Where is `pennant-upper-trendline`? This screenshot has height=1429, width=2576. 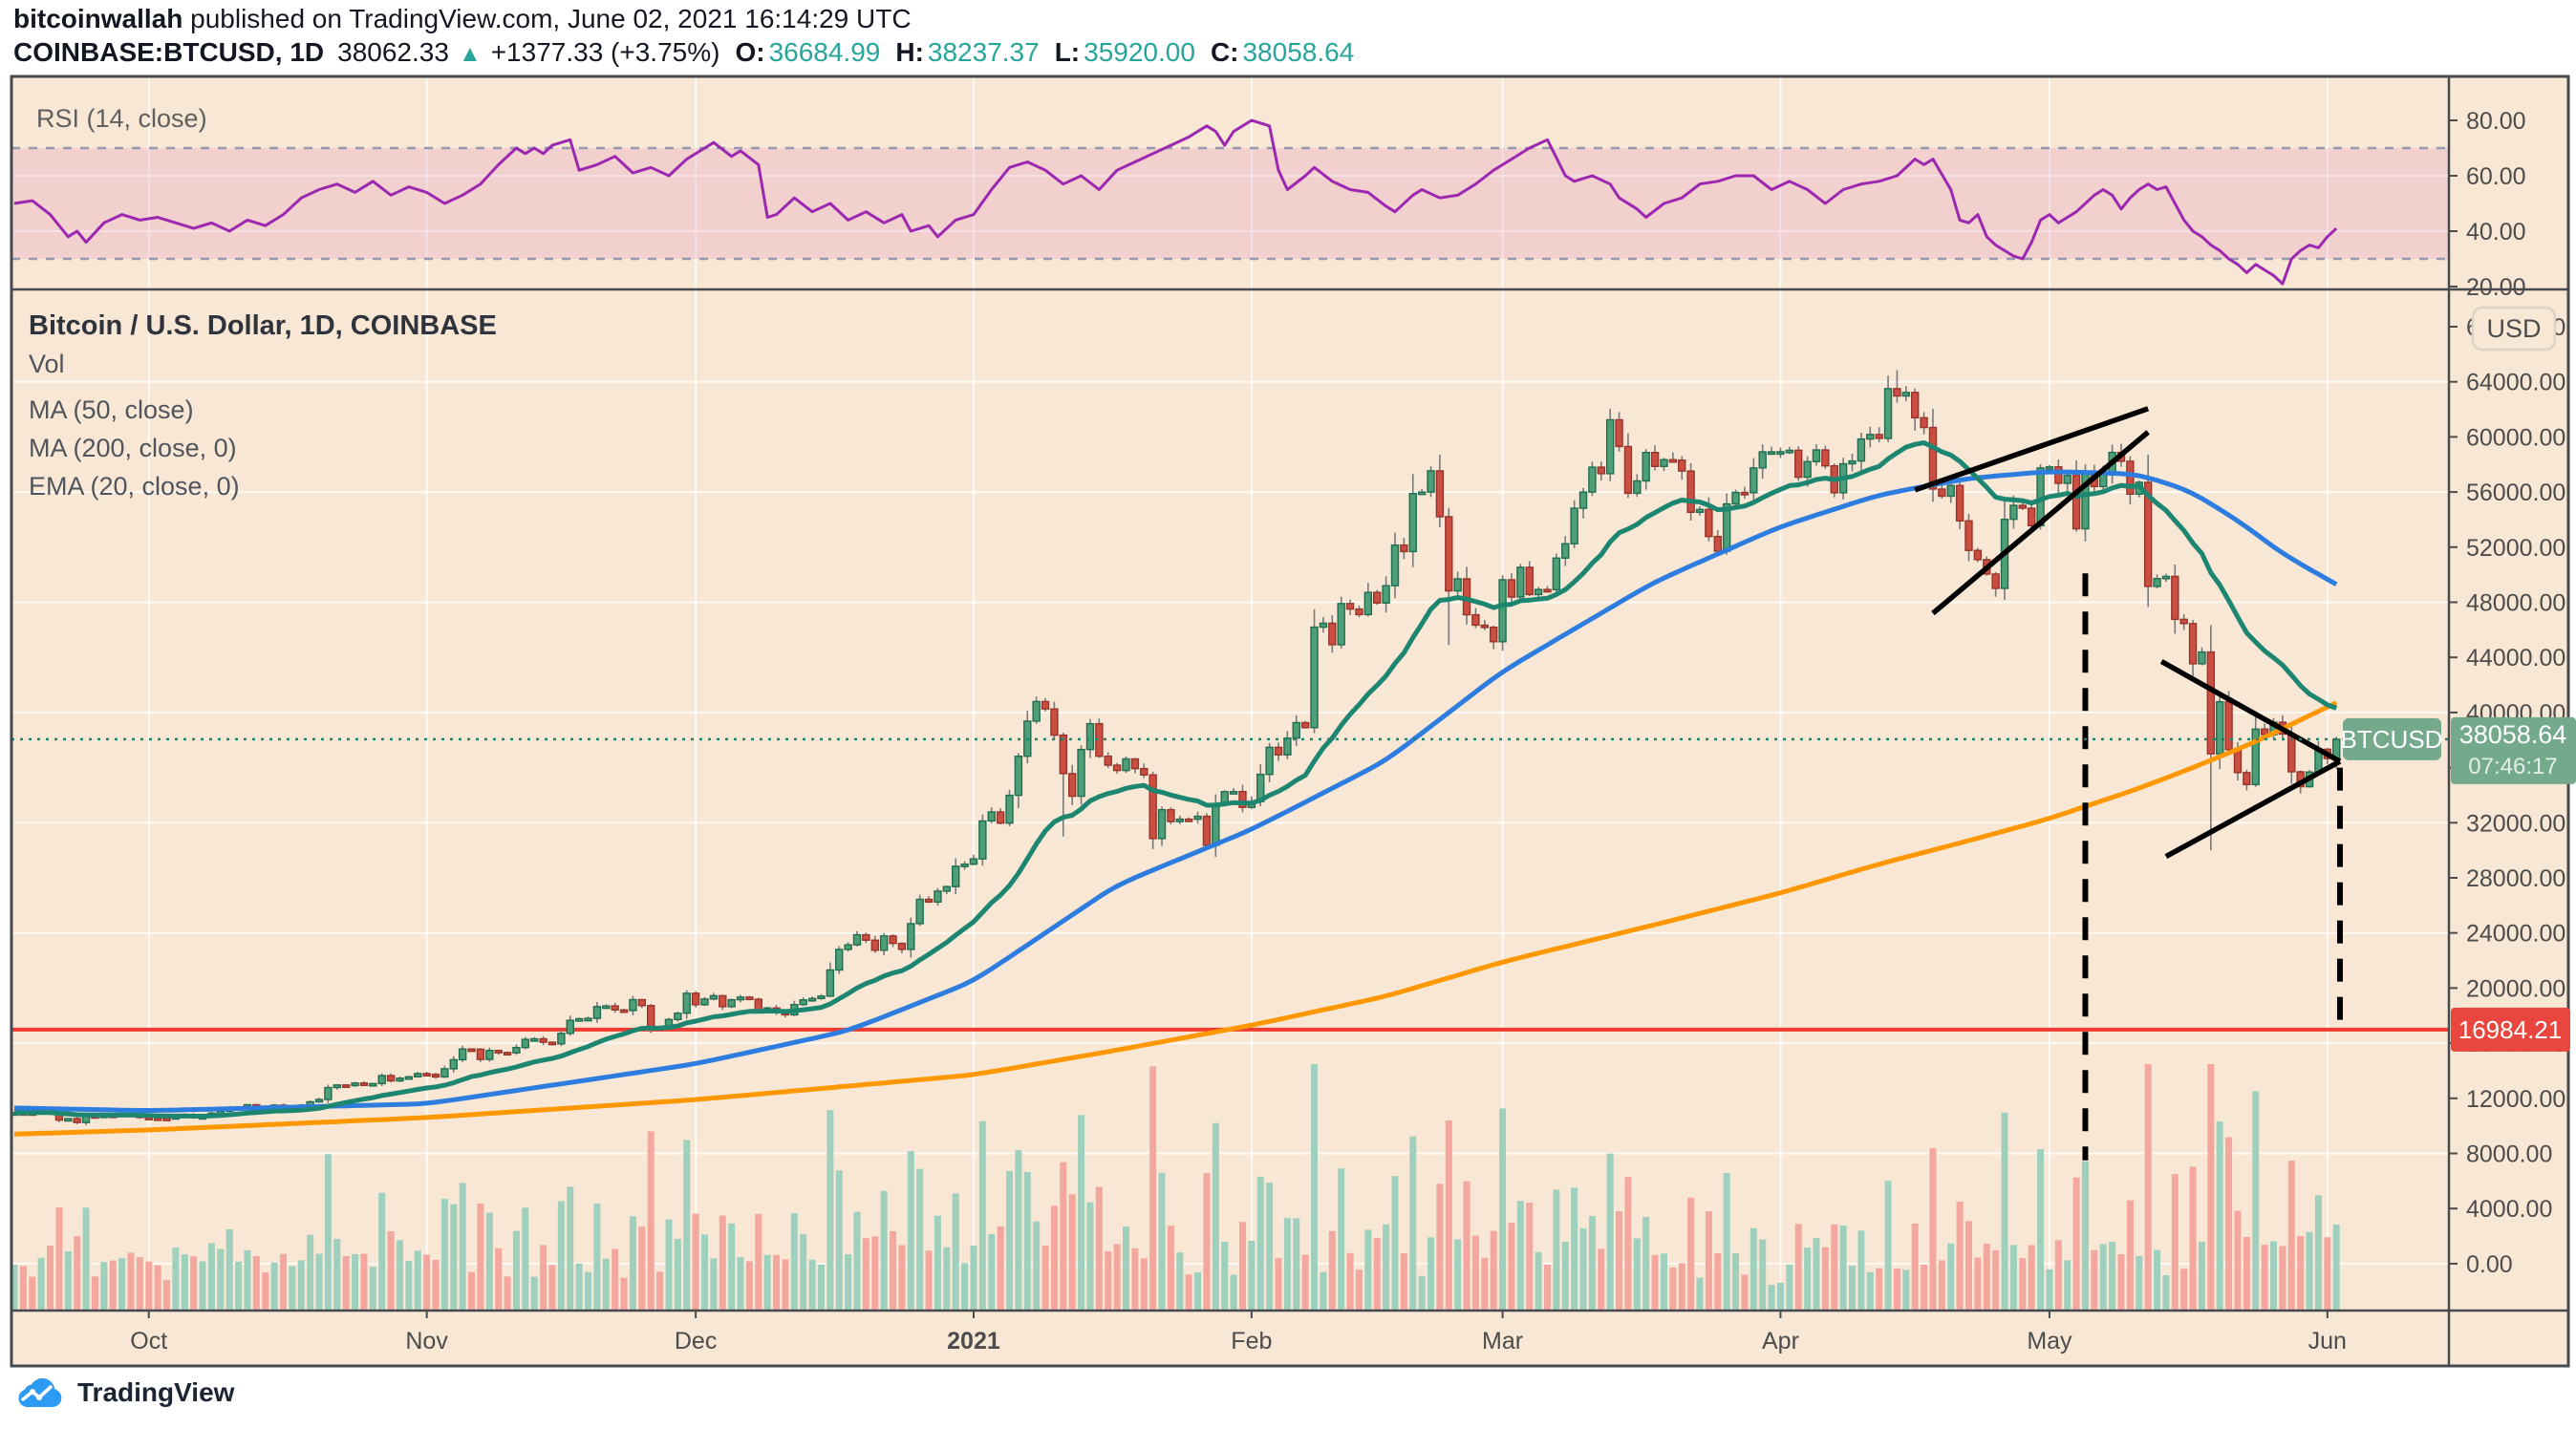
pennant-upper-trendline is located at coordinates (2250, 711).